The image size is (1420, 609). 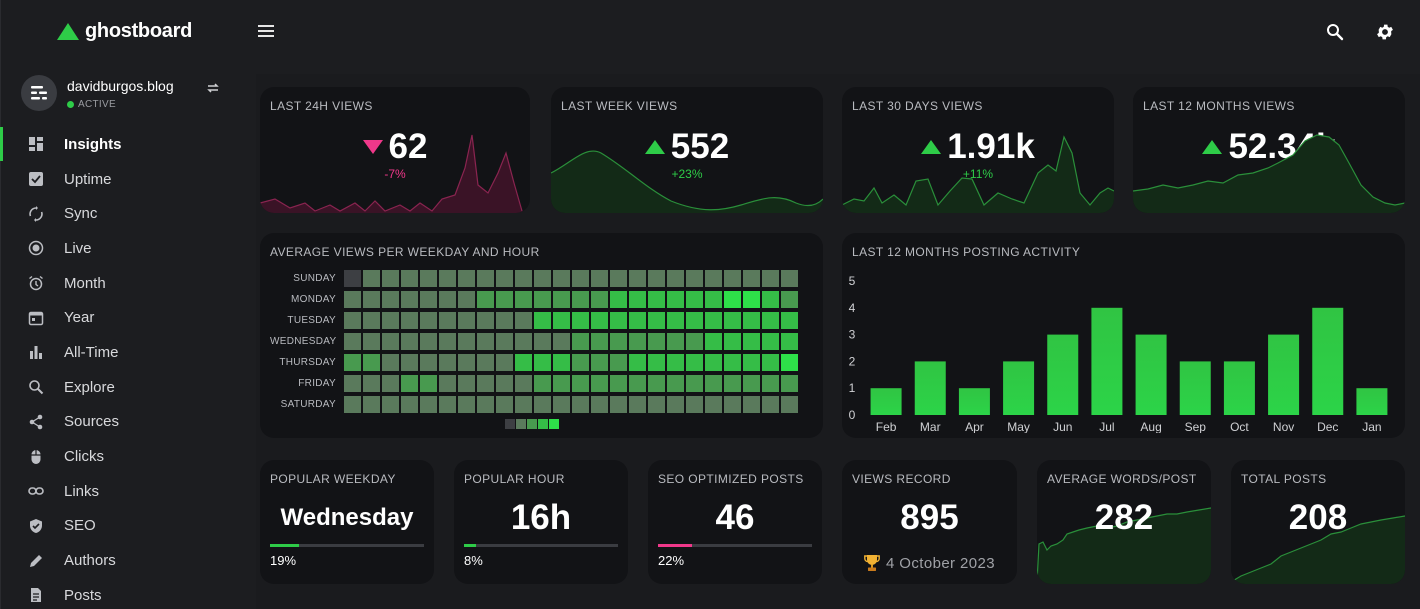 I want to click on sidebar-item-live: Live, so click(x=123, y=248).